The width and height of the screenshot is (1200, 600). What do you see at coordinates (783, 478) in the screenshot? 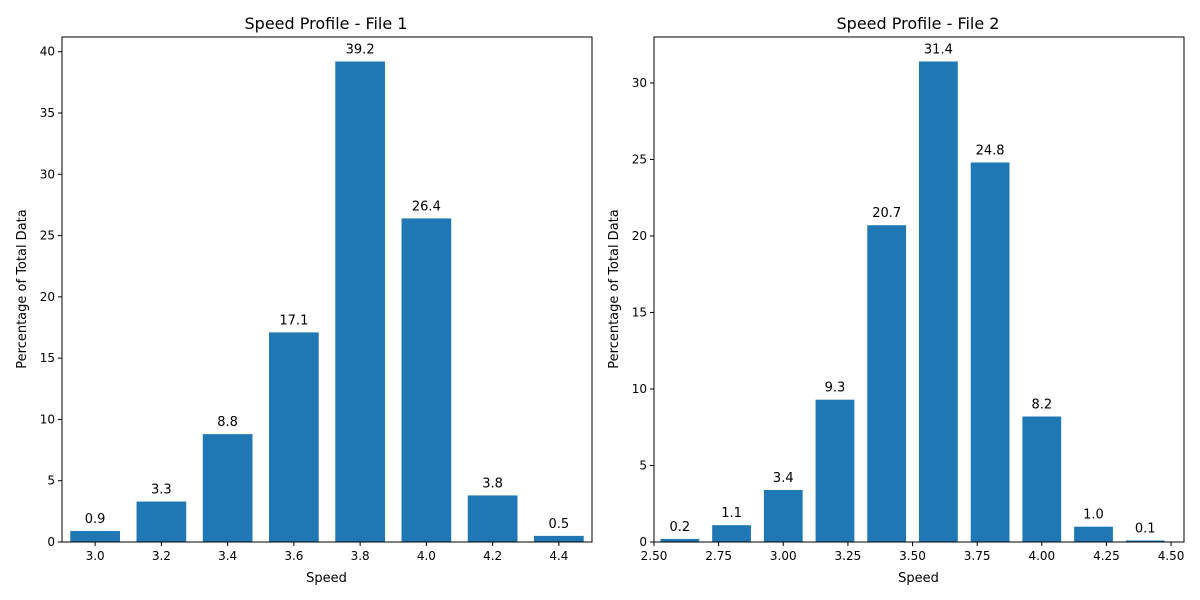
I see `data-label: 3.4` at bounding box center [783, 478].